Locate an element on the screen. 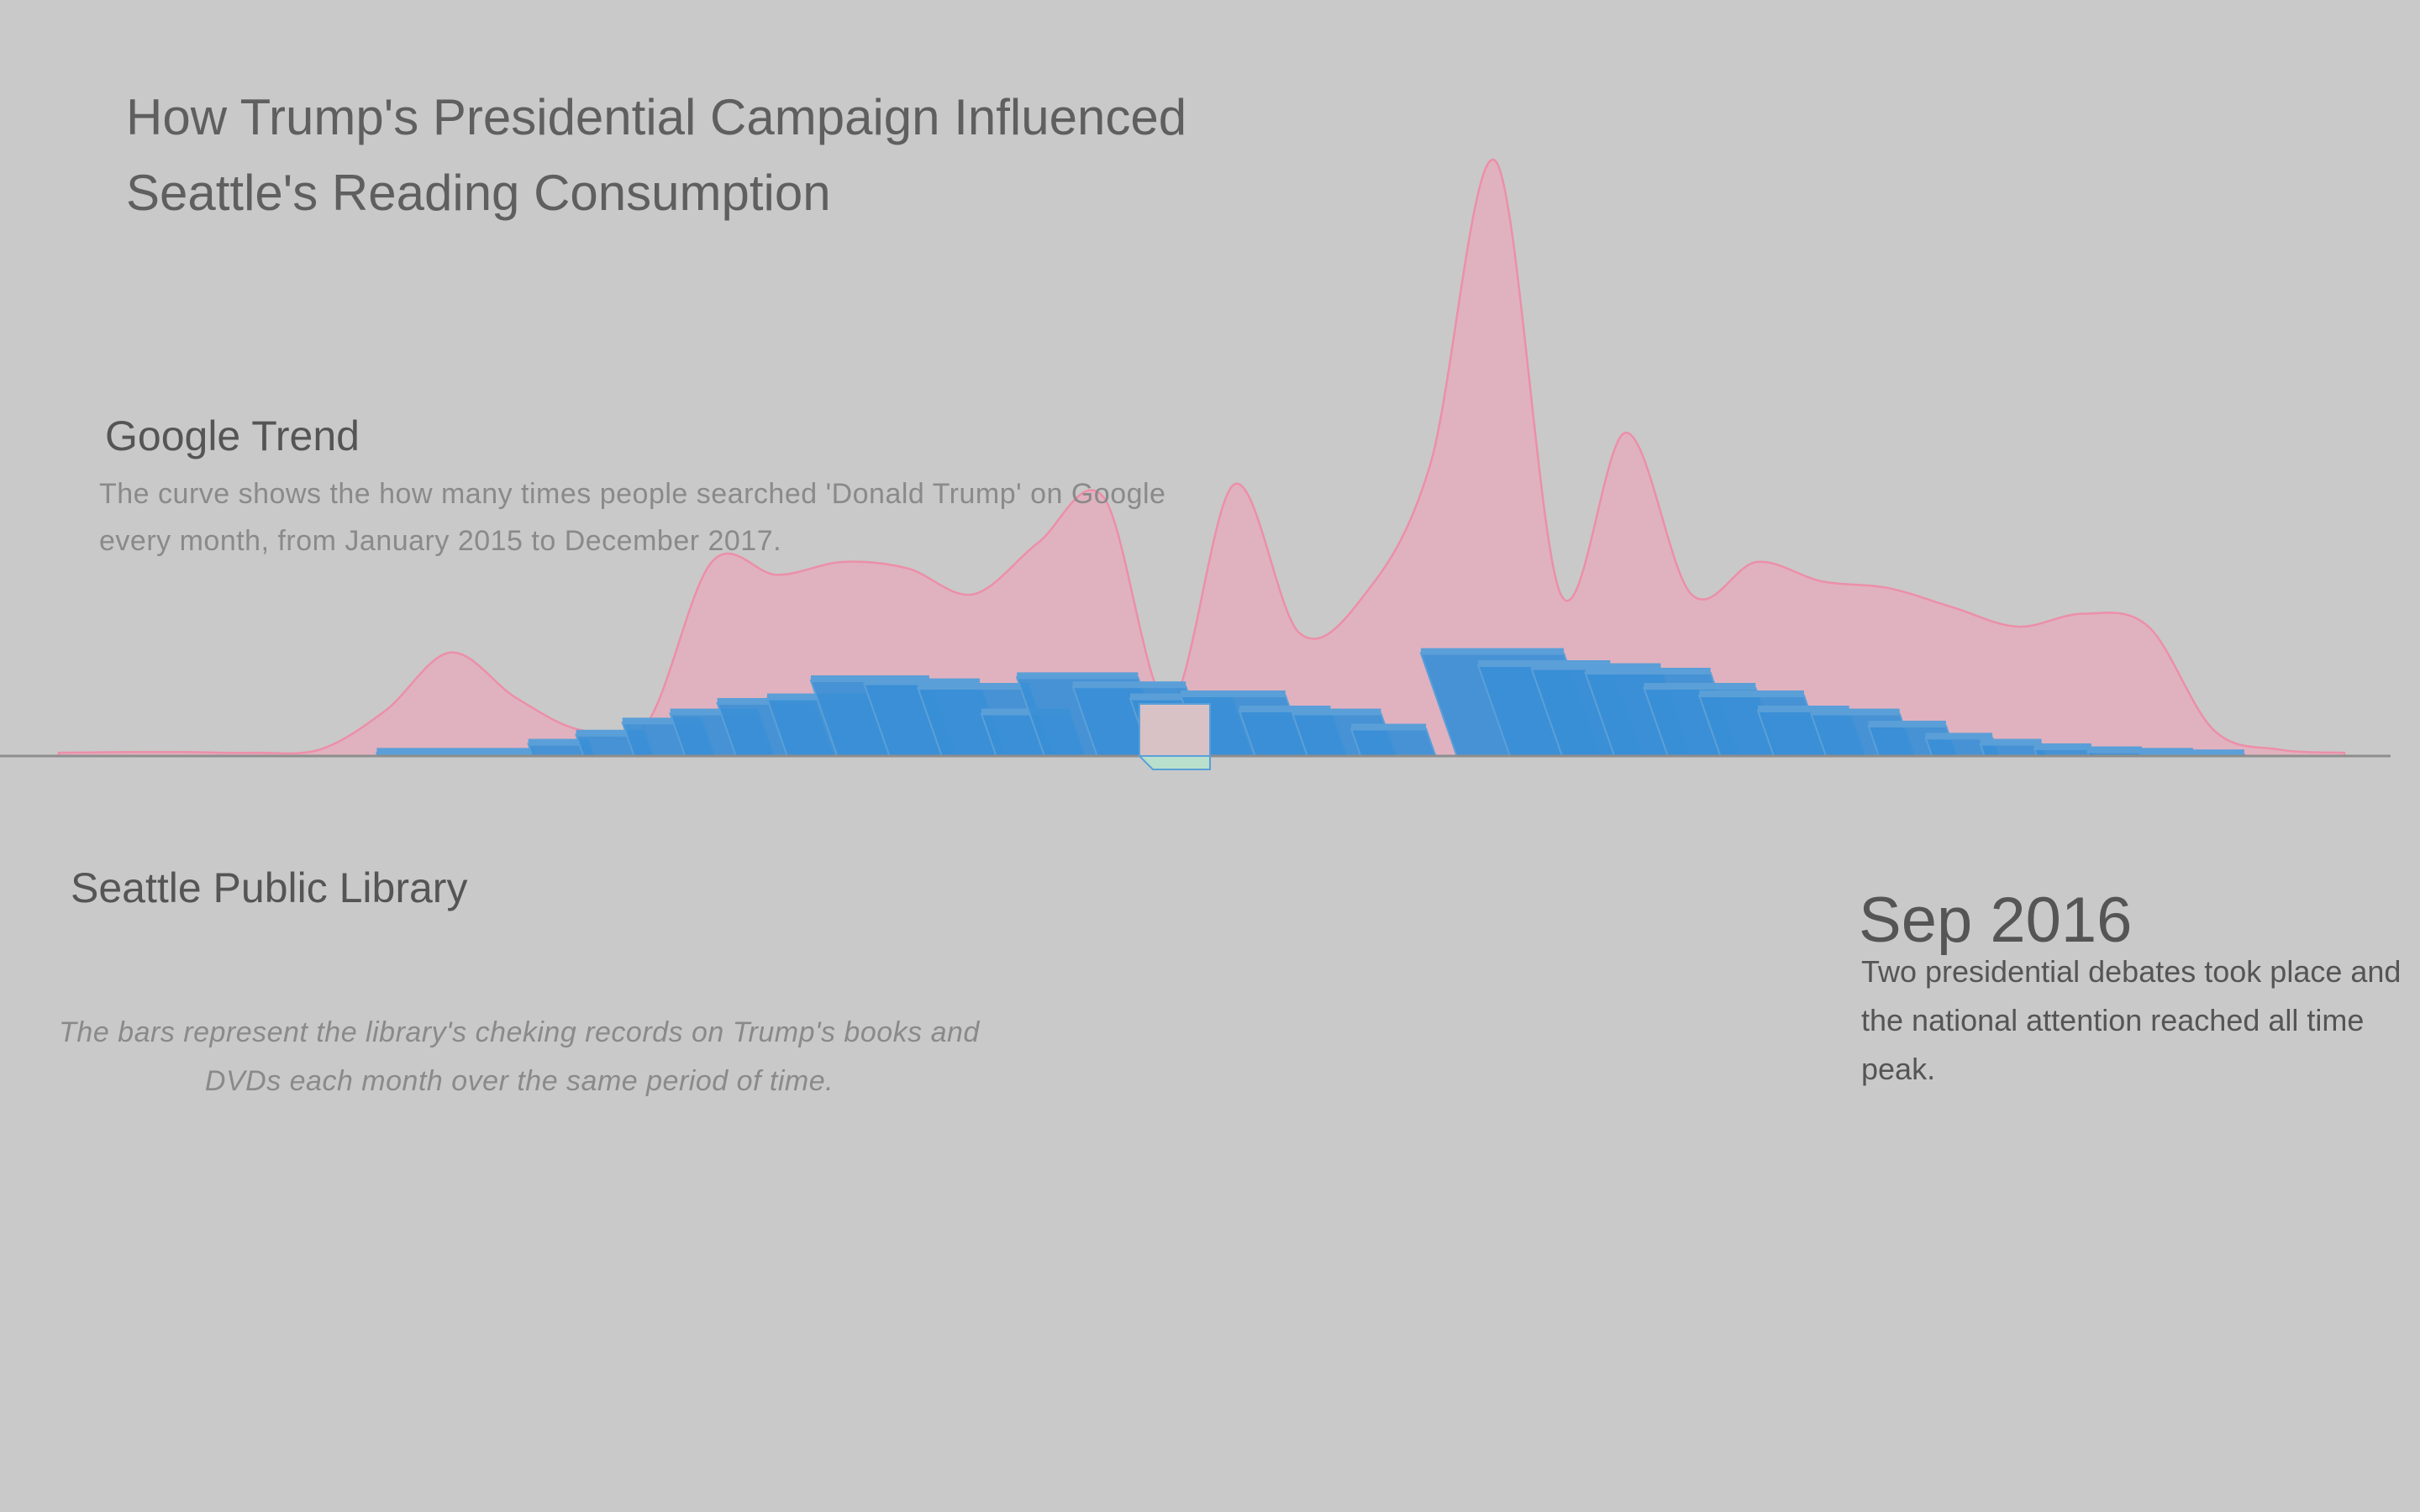  checkout-bar is located at coordinates (1393, 742).